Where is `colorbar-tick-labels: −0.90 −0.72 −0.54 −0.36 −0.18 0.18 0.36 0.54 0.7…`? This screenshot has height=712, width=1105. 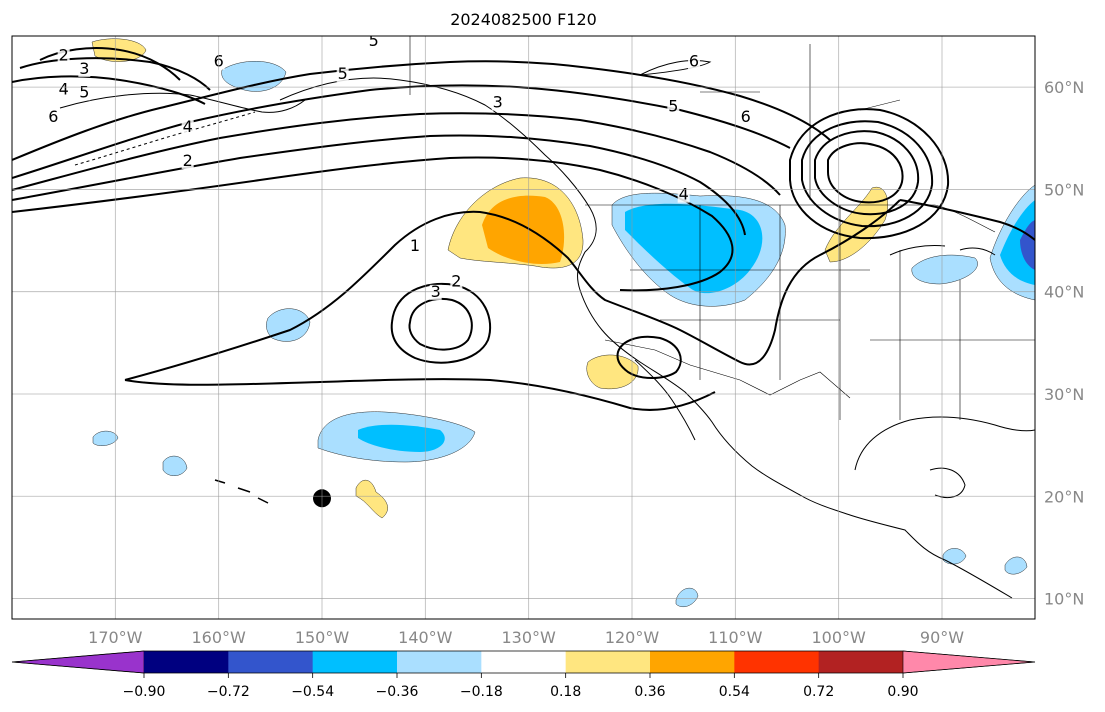
colorbar-tick-labels: −0.90 −0.72 −0.54 −0.36 −0.18 0.18 0.36 0.54 0.7… is located at coordinates (521, 686).